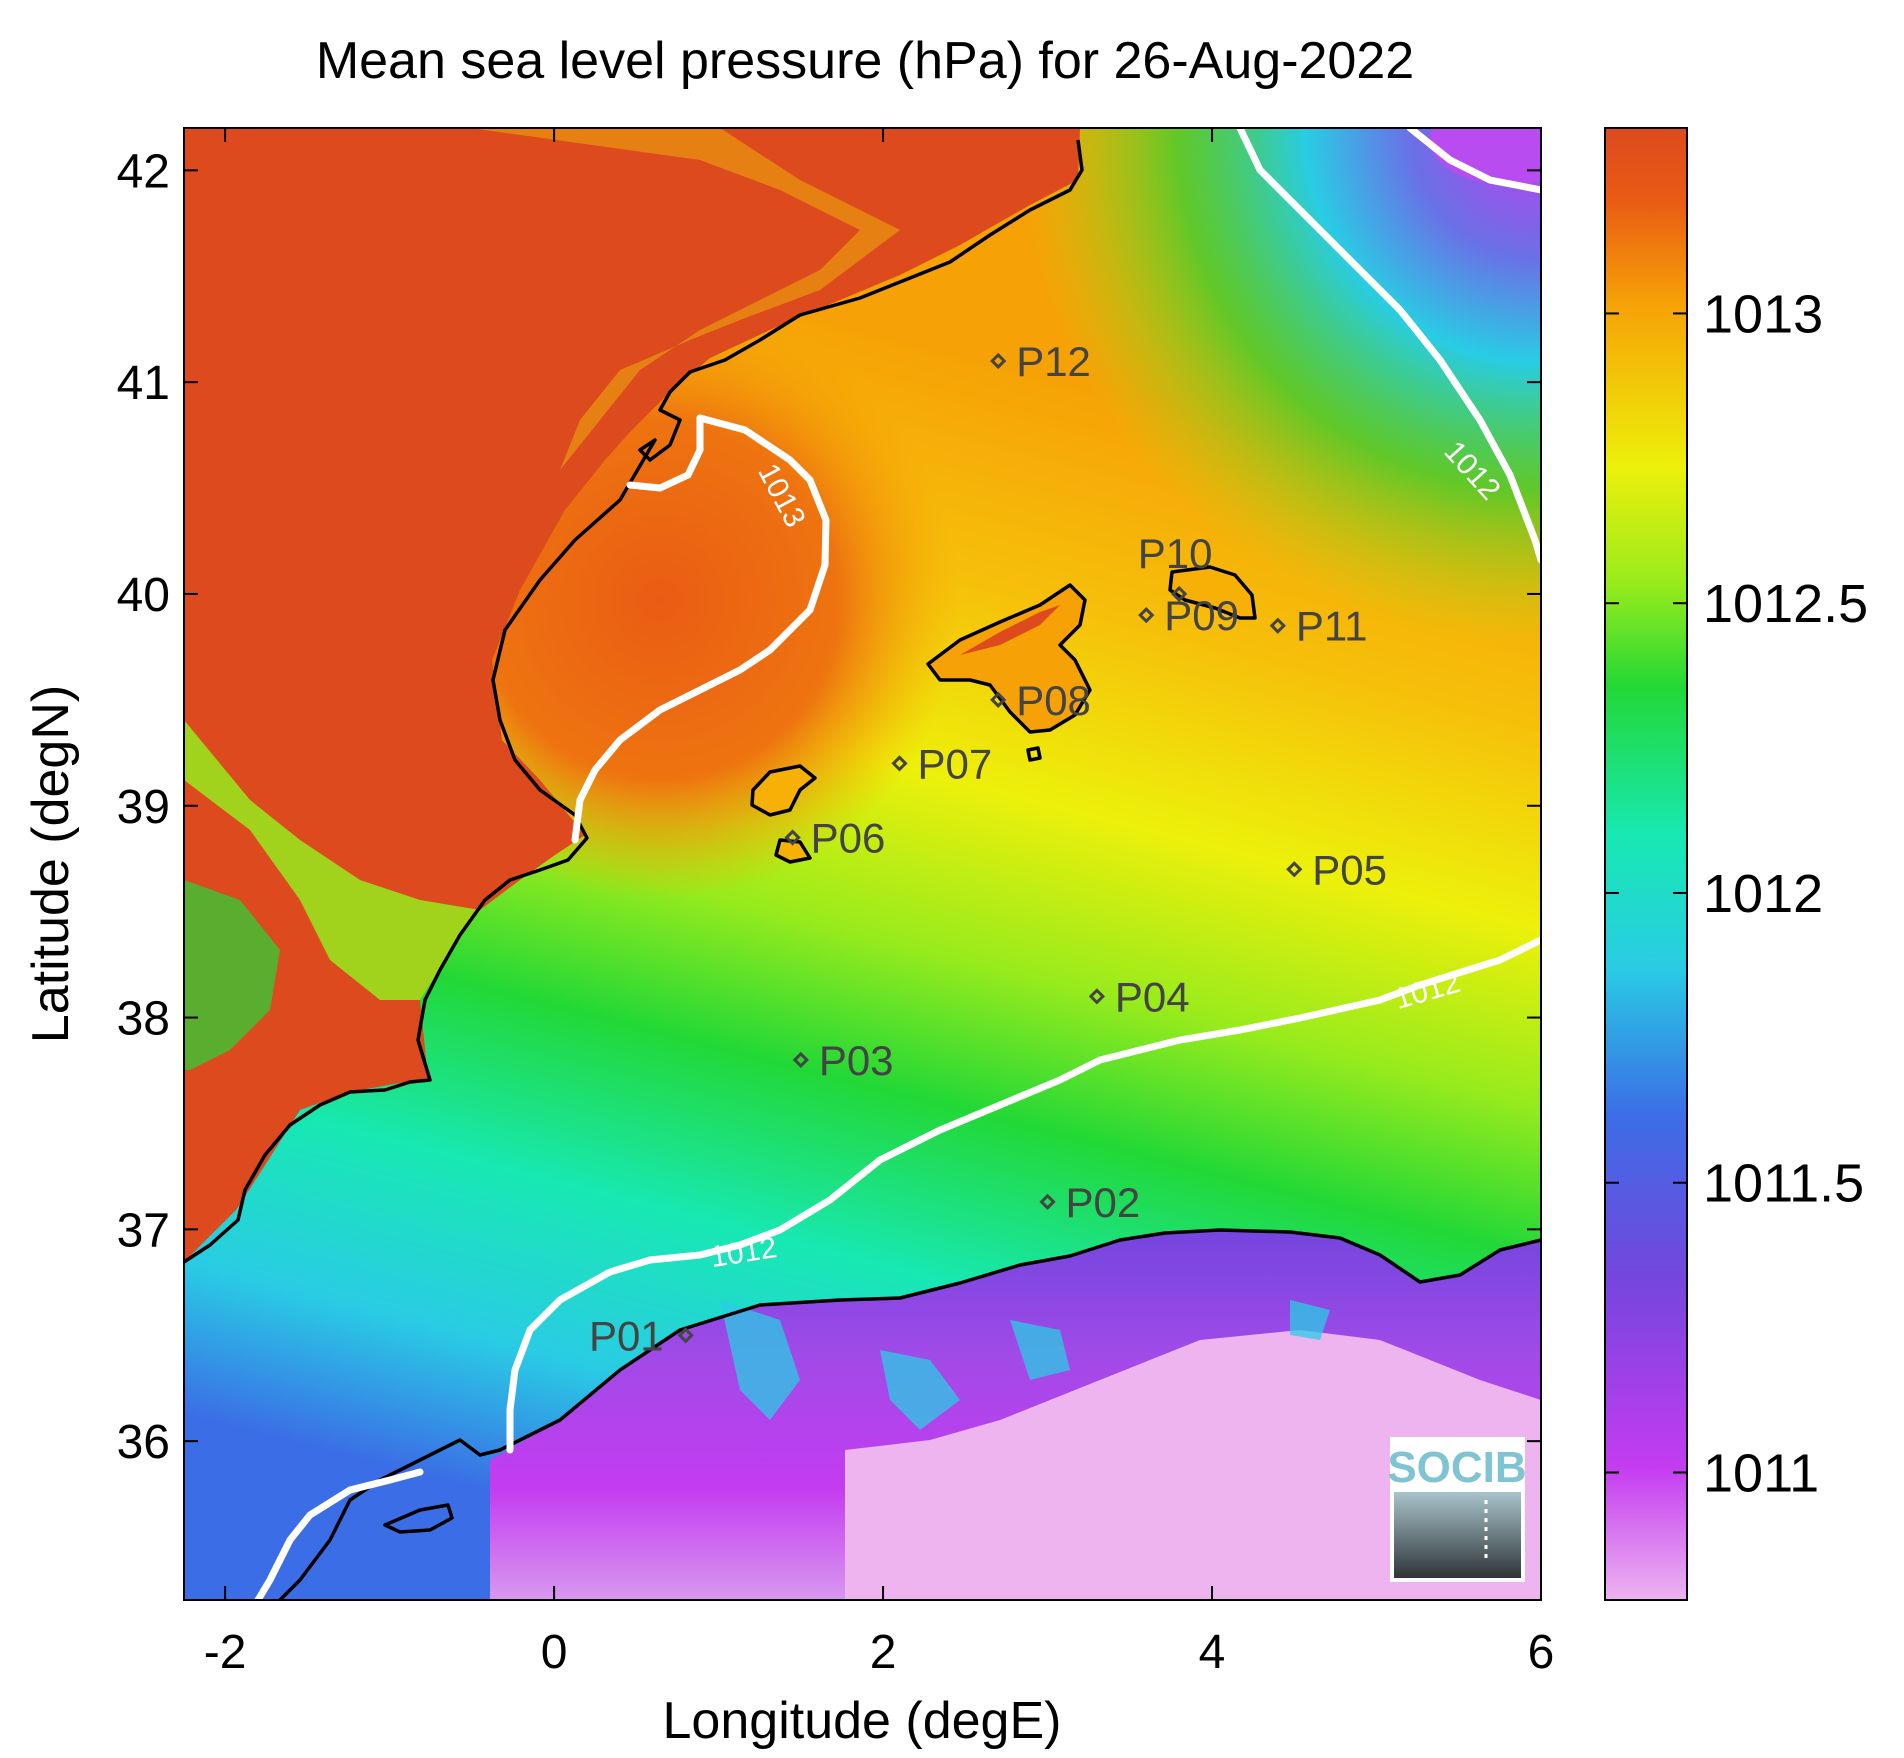 The image size is (1904, 1758). I want to click on station-marker-p08, so click(998, 699).